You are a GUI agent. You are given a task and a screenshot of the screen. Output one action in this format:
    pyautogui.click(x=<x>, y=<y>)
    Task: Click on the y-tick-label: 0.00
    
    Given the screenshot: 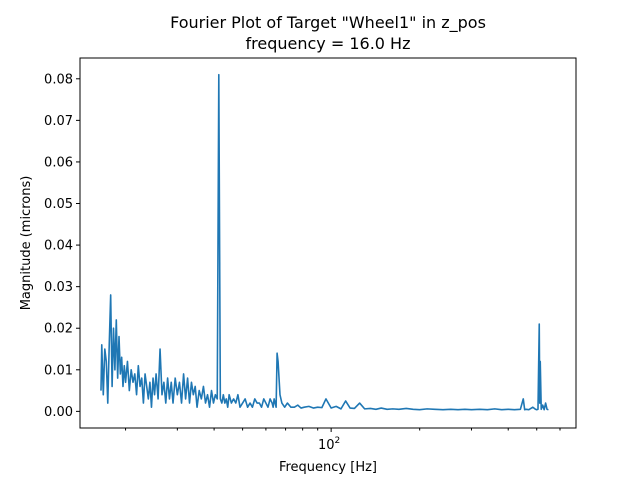 What is the action you would take?
    pyautogui.click(x=58, y=412)
    